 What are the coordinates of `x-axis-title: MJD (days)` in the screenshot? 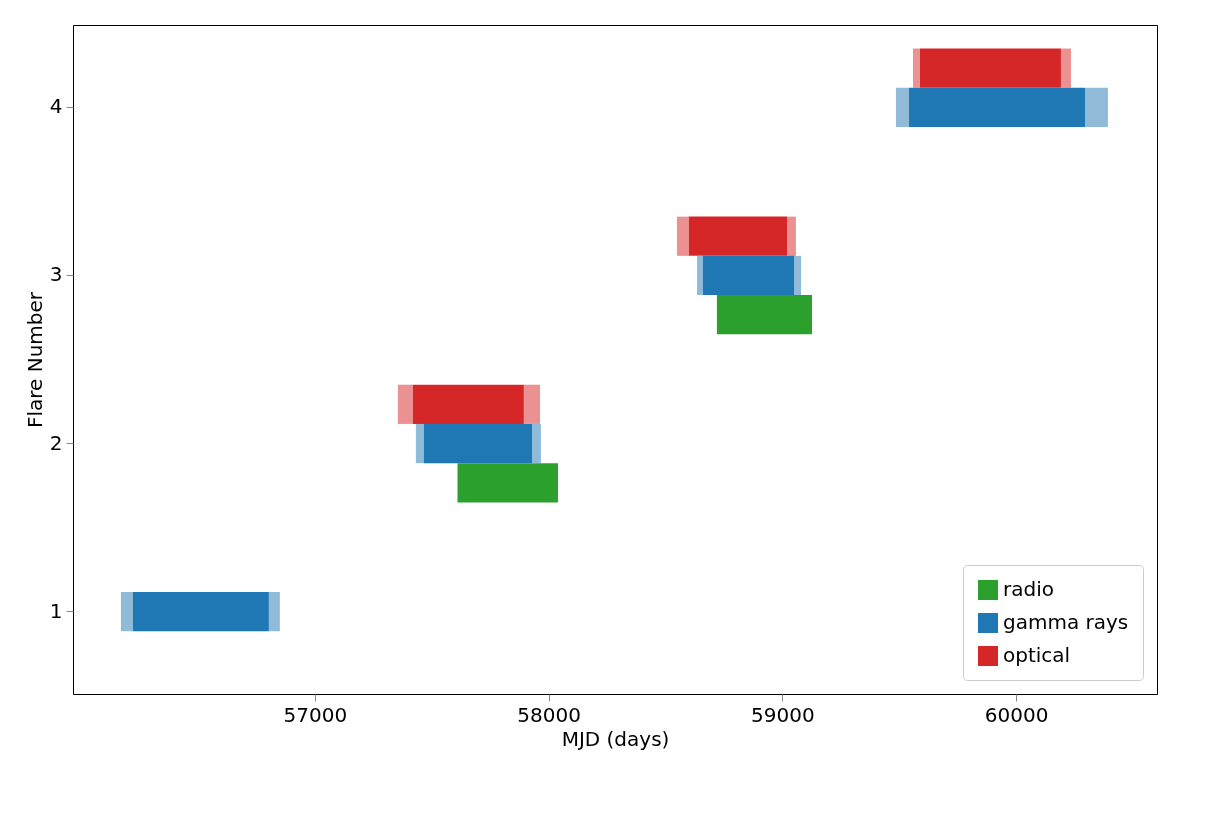 It's located at (615, 738).